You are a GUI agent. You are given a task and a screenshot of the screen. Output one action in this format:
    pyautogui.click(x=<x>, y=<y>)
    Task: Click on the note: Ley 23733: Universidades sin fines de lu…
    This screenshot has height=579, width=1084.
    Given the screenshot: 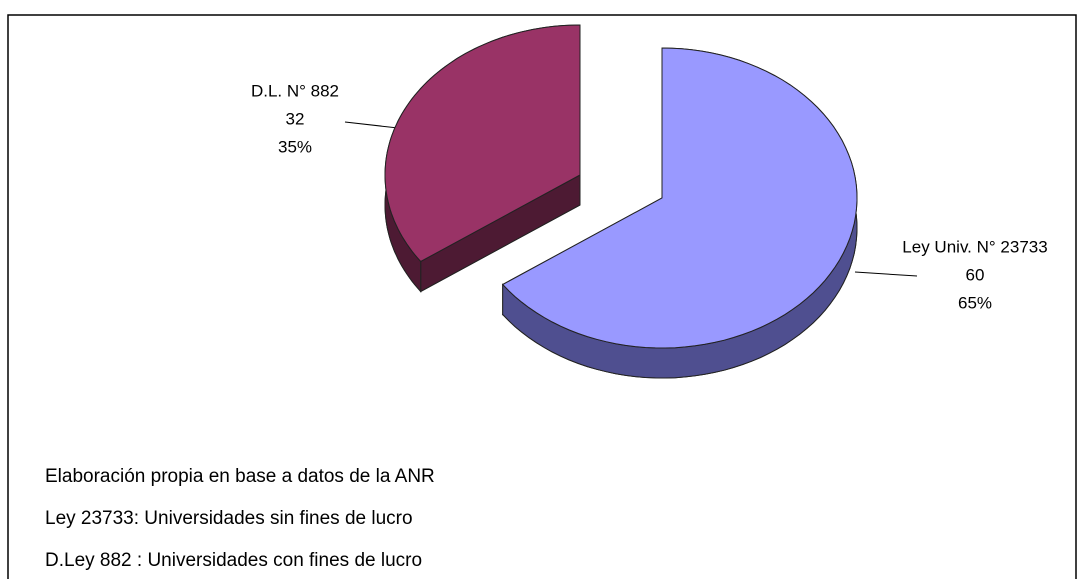 What is the action you would take?
    pyautogui.click(x=229, y=518)
    